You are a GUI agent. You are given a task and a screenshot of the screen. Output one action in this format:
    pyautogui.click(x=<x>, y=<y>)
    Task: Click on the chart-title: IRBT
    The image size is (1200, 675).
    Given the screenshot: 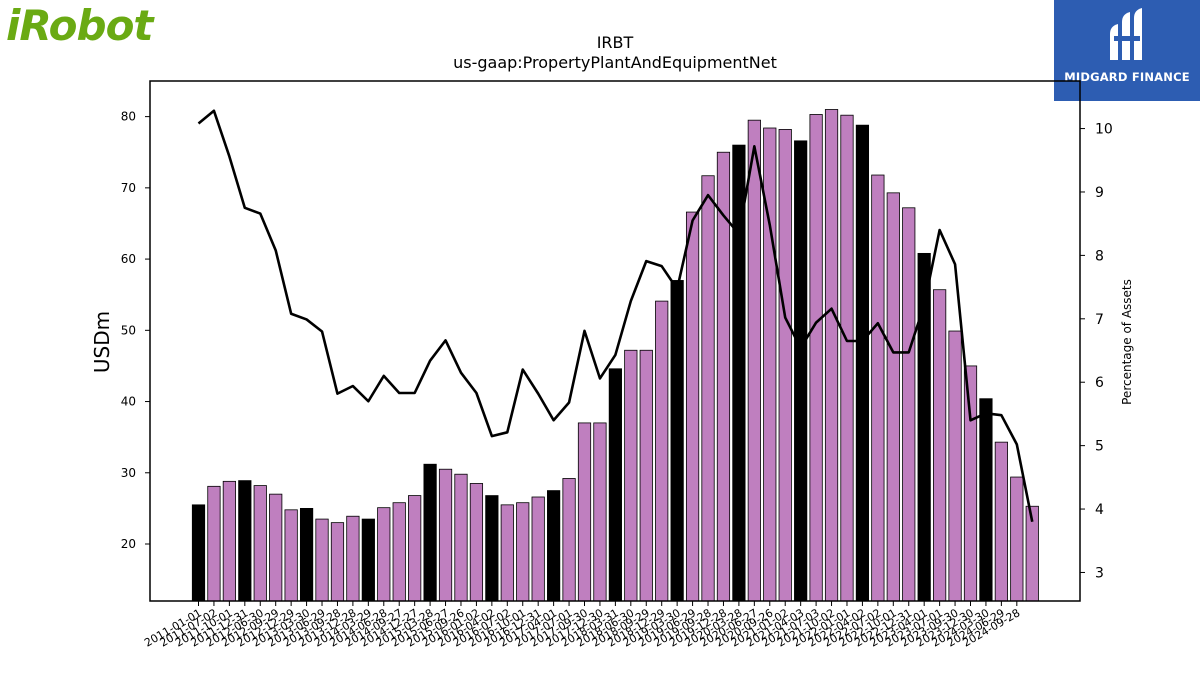 What is the action you would take?
    pyautogui.click(x=615, y=42)
    